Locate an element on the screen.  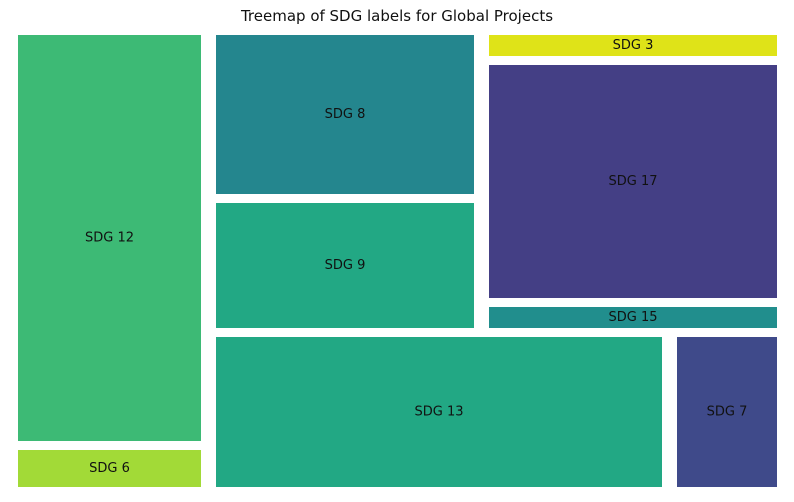
tile-sdg-3: SDG 3 is located at coordinates (633, 45).